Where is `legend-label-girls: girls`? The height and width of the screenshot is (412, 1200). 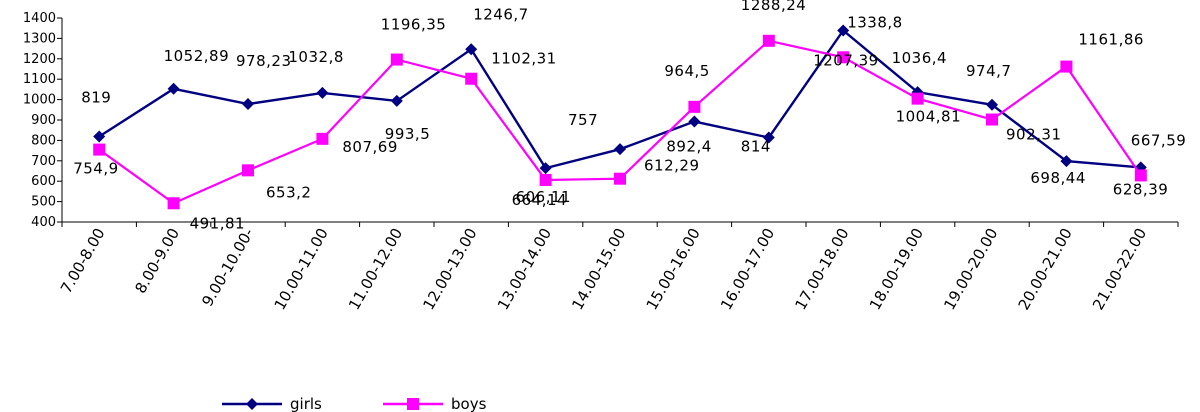 legend-label-girls: girls is located at coordinates (306, 403).